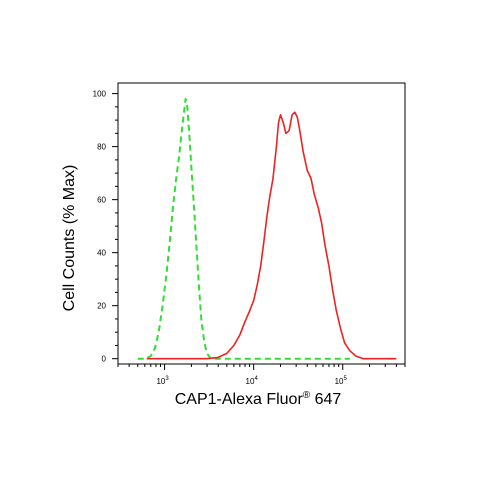 This screenshot has width=500, height=500. I want to click on x-tick-label: 10³, so click(162, 381).